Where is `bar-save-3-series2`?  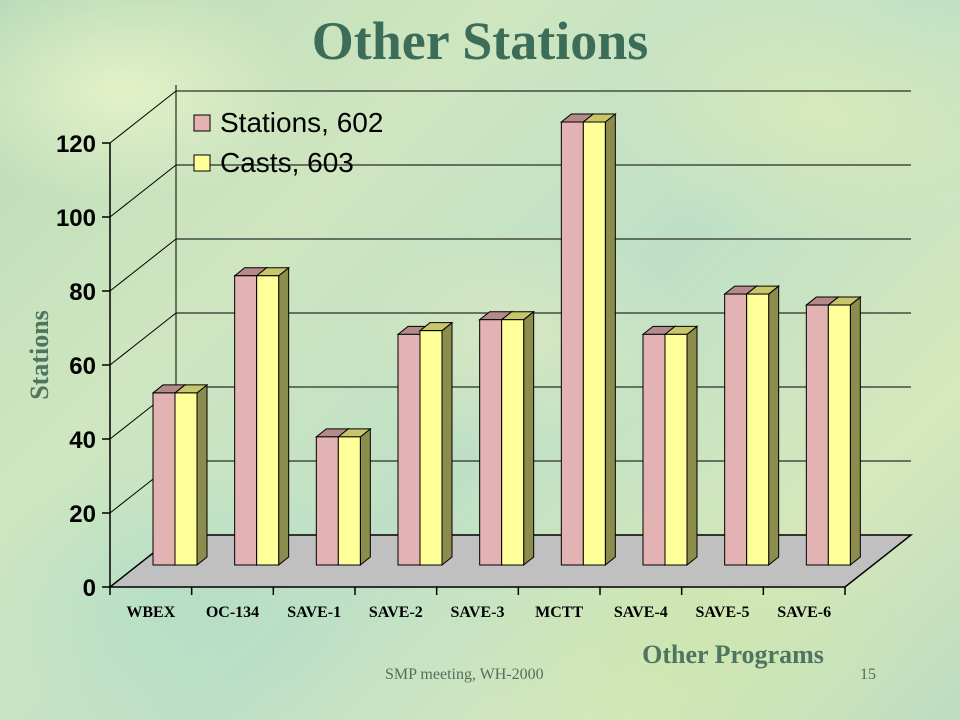
bar-save-3-series2 is located at coordinates (518, 438).